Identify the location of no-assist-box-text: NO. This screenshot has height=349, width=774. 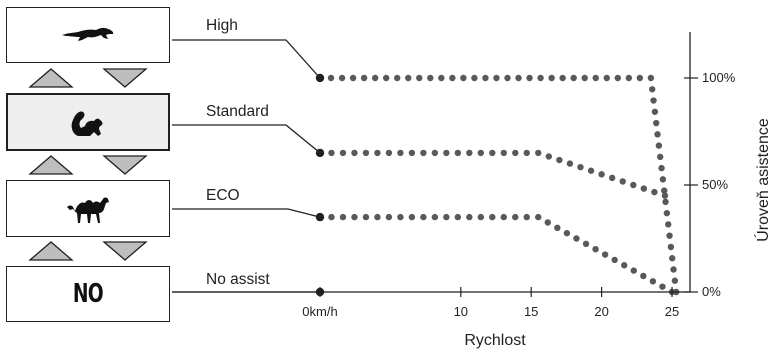
(88, 294).